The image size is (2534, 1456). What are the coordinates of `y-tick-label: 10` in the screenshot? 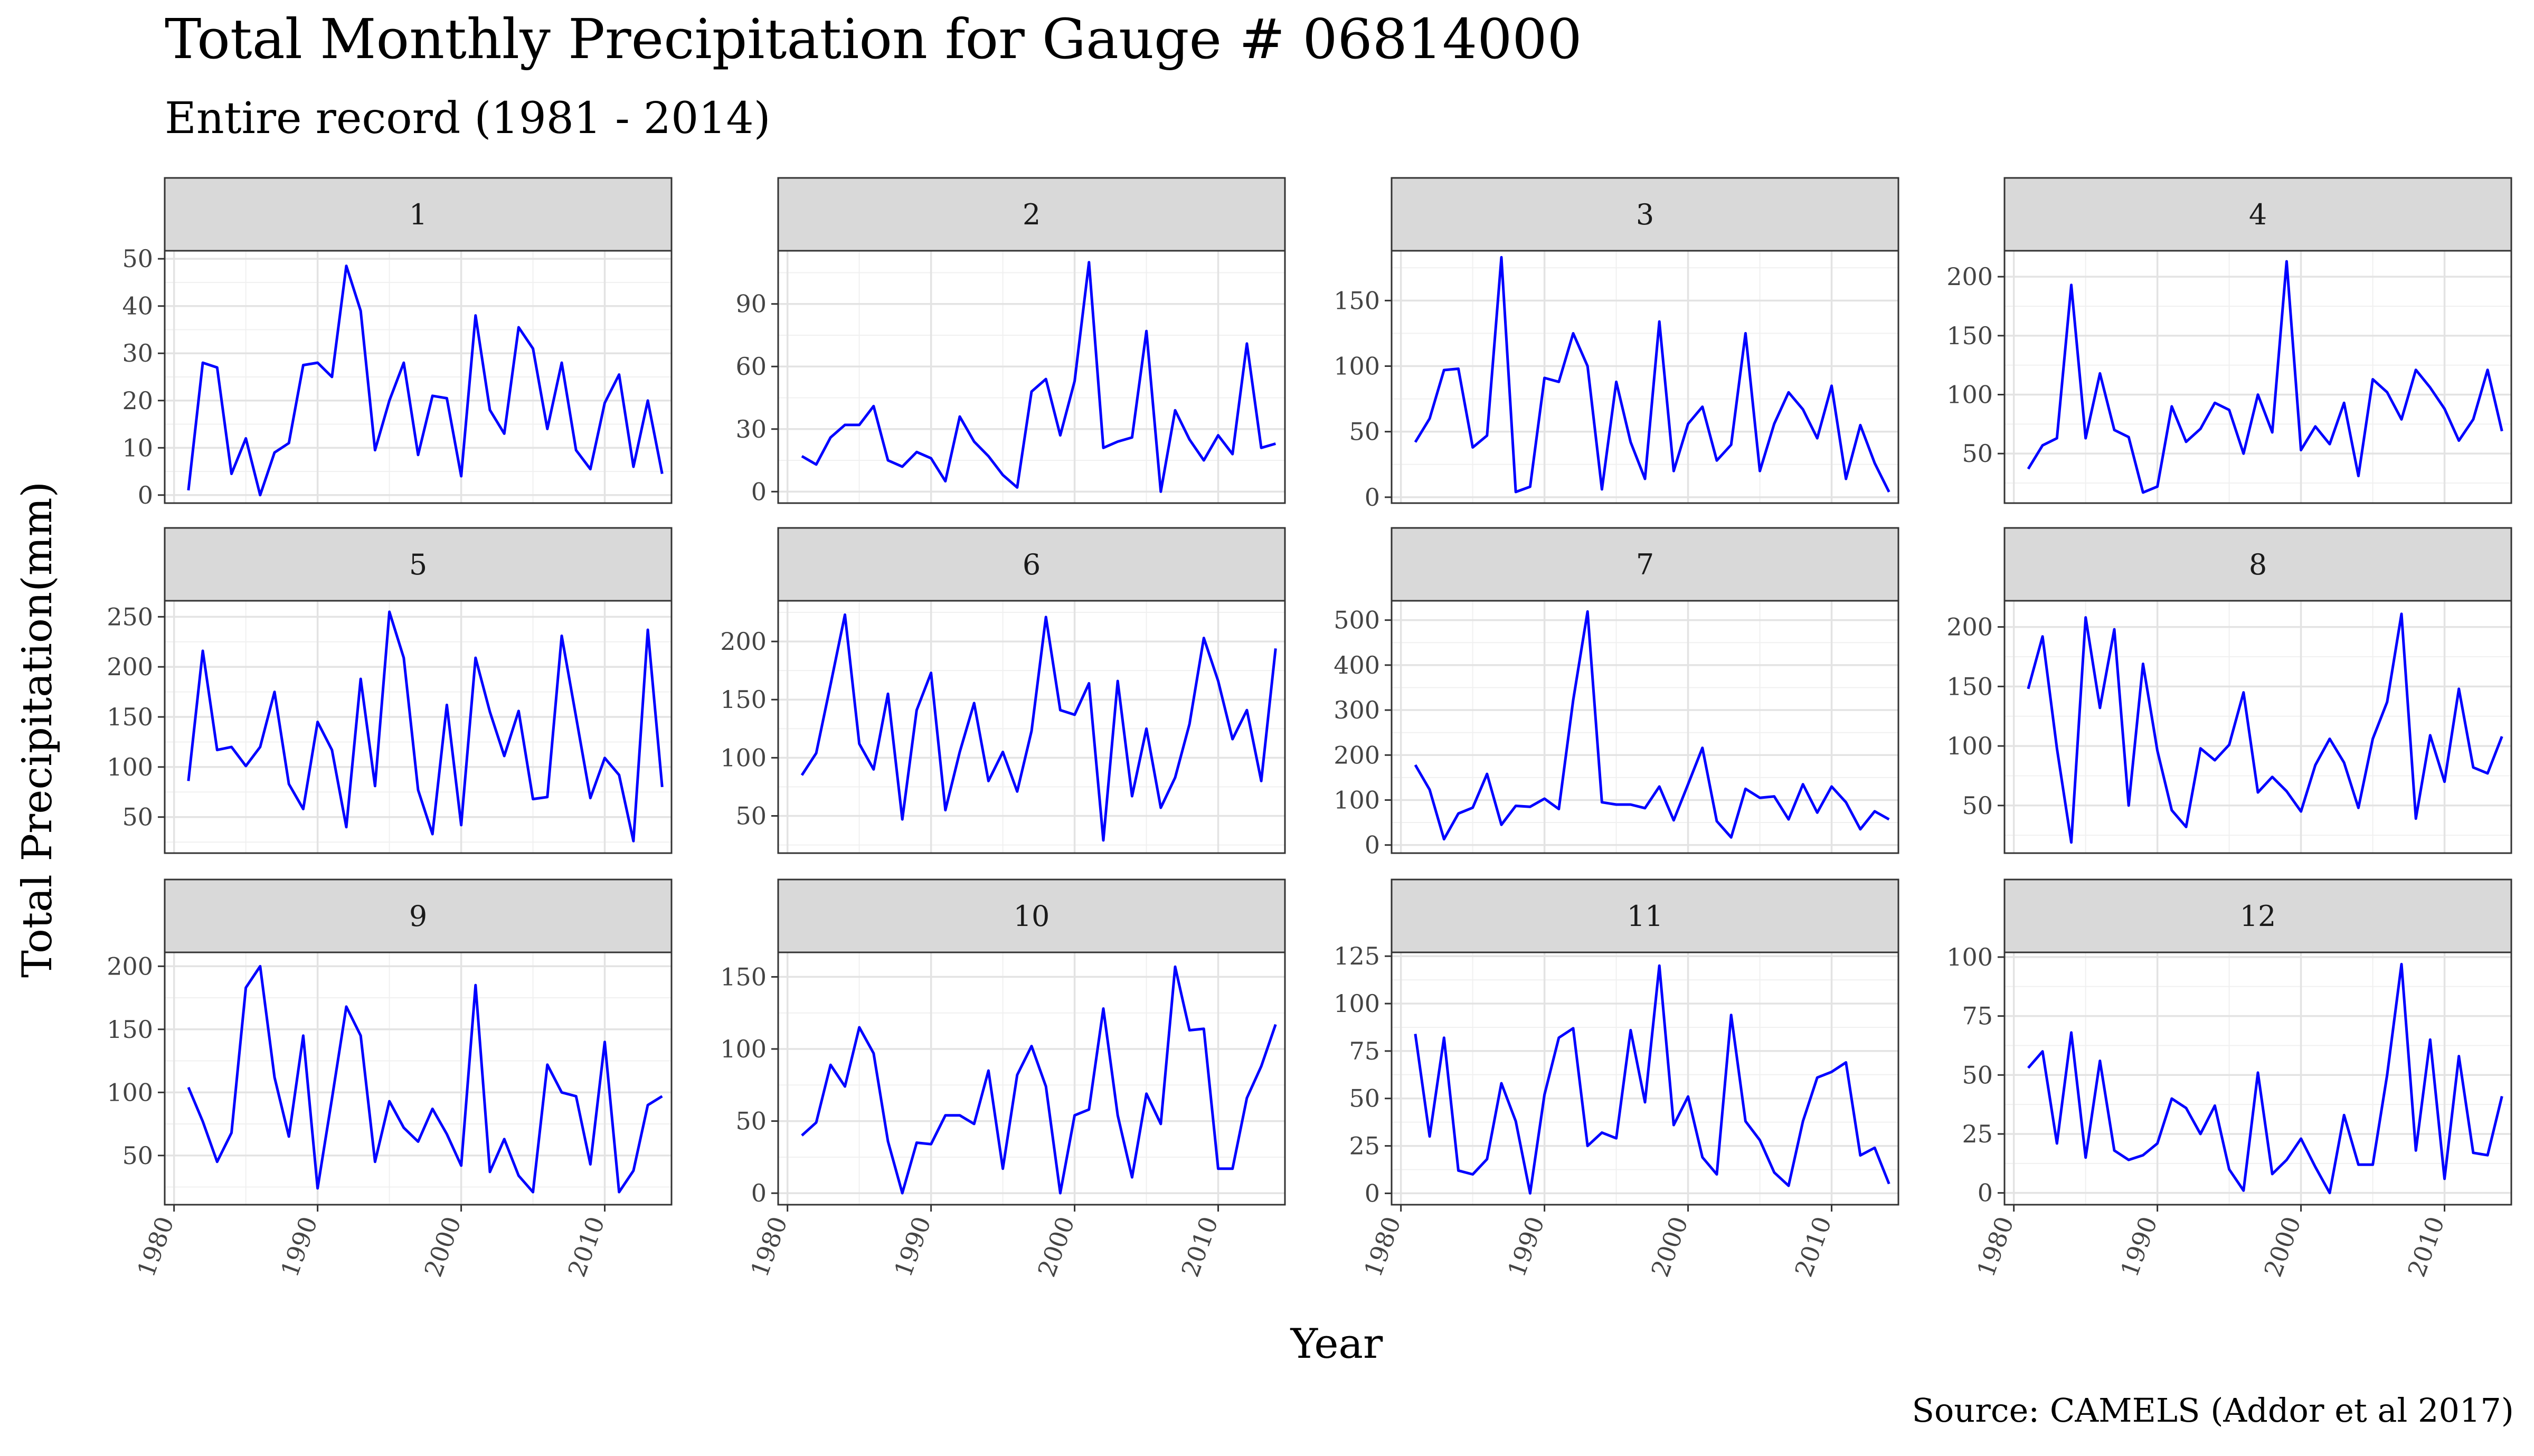 It's located at (137, 447).